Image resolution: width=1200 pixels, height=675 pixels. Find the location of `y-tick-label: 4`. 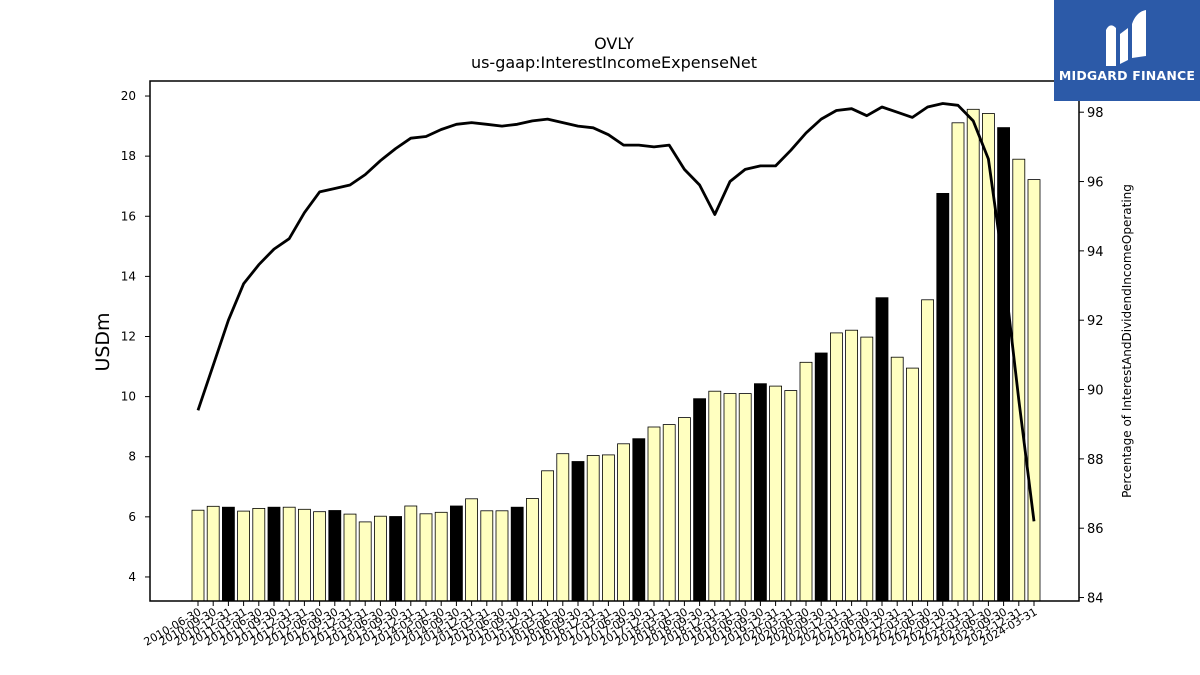

y-tick-label: 4 is located at coordinates (132, 577).